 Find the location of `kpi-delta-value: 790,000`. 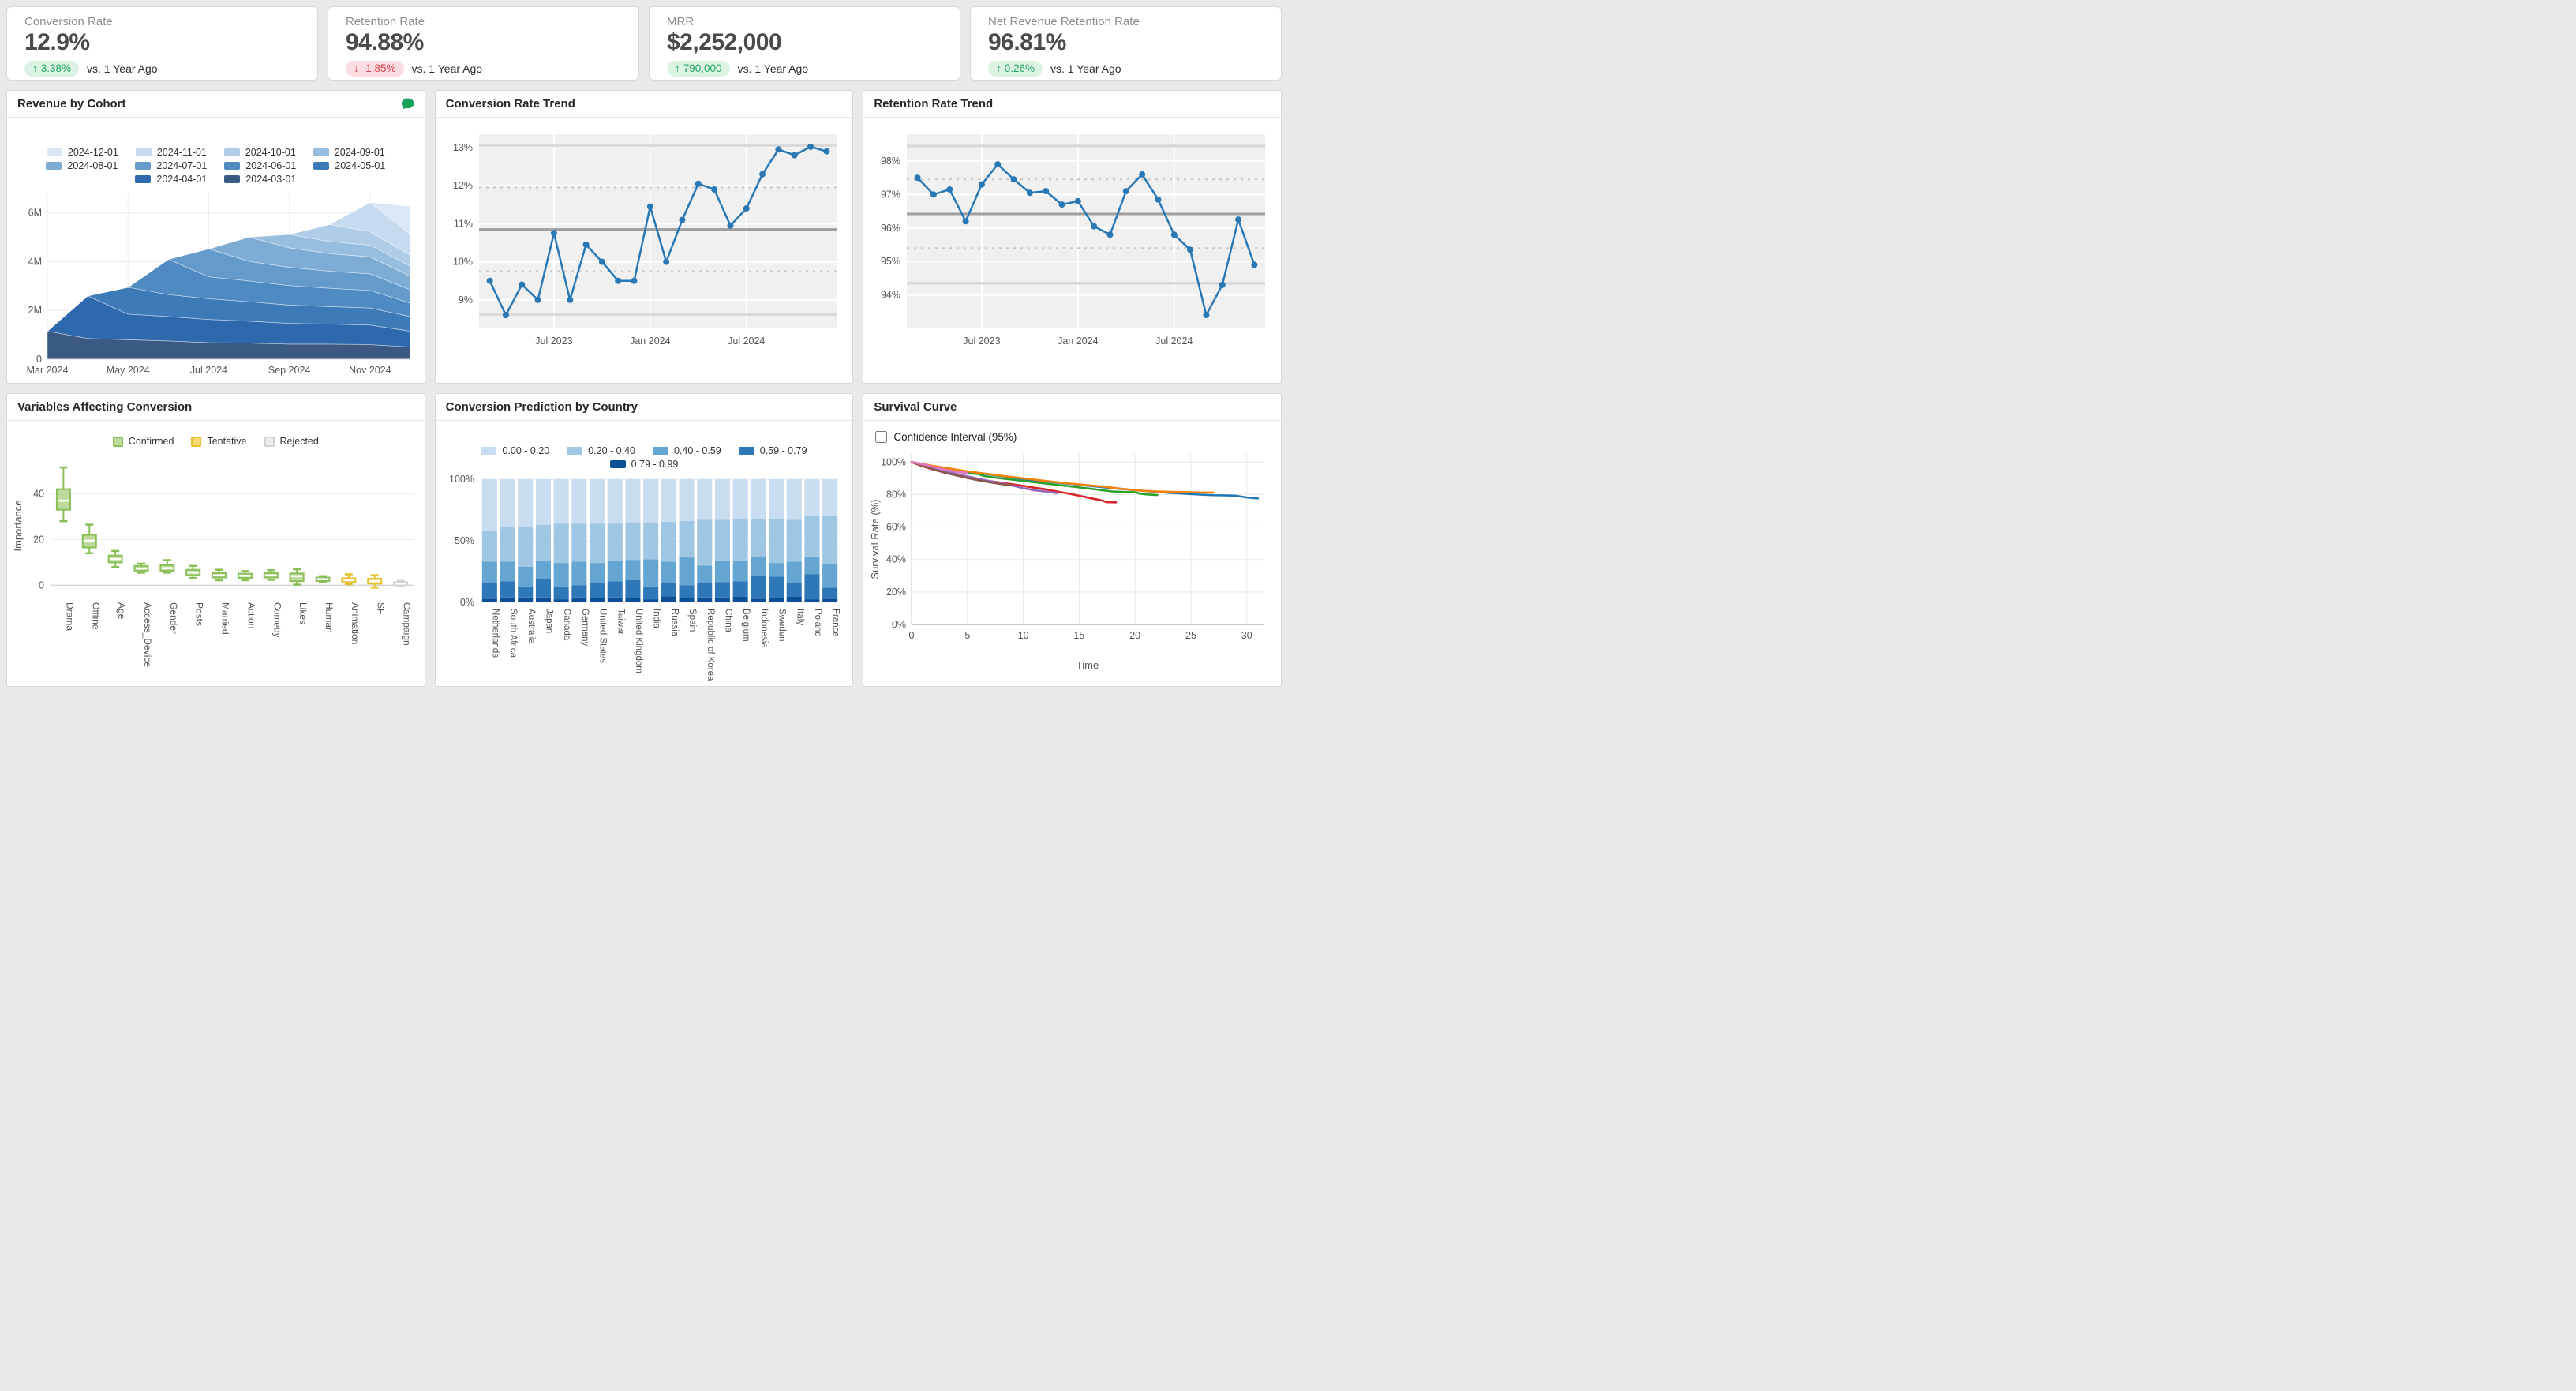

kpi-delta-value: 790,000 is located at coordinates (702, 68).